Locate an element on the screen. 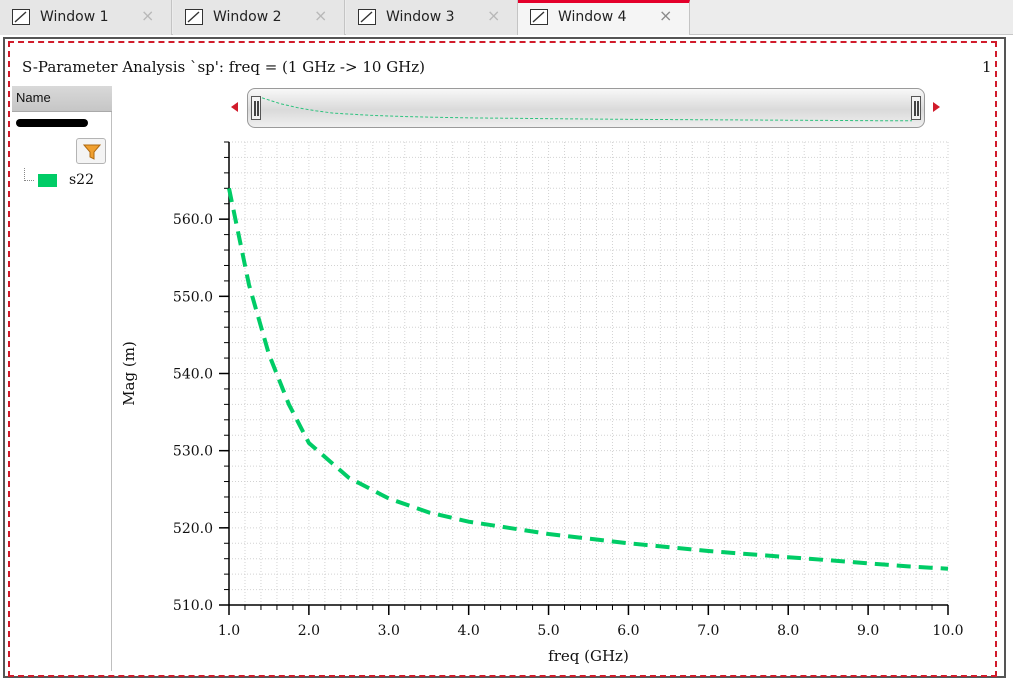 The image size is (1013, 693). tab-window-3: Window 3 × is located at coordinates (432, 17).